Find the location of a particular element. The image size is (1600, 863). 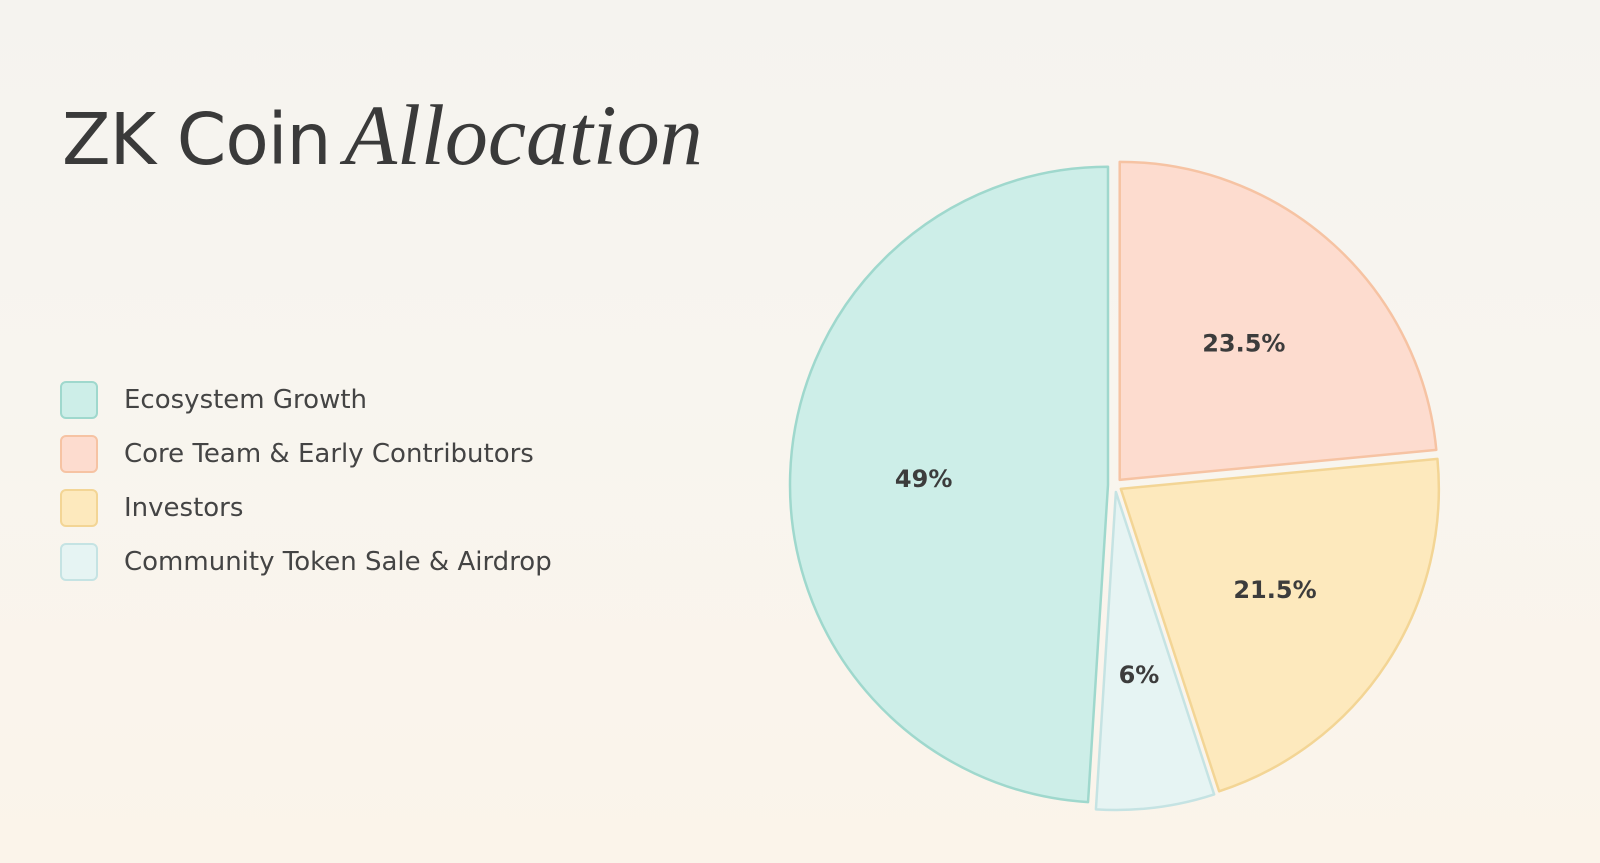

pie-slice-community-sale is located at coordinates (1155, 651).